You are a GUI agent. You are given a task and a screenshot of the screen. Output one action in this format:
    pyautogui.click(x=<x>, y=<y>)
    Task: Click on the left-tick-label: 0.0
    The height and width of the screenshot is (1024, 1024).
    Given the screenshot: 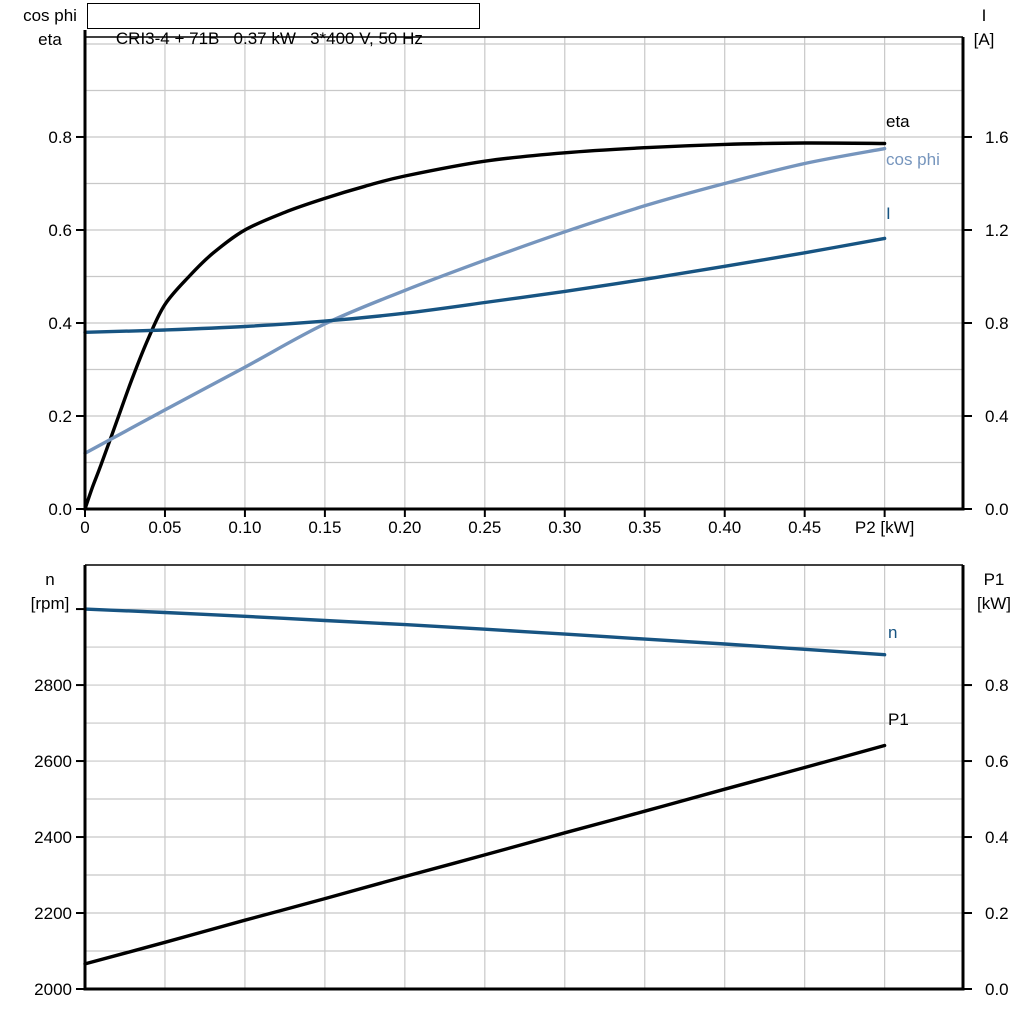 What is the action you would take?
    pyautogui.click(x=60, y=509)
    